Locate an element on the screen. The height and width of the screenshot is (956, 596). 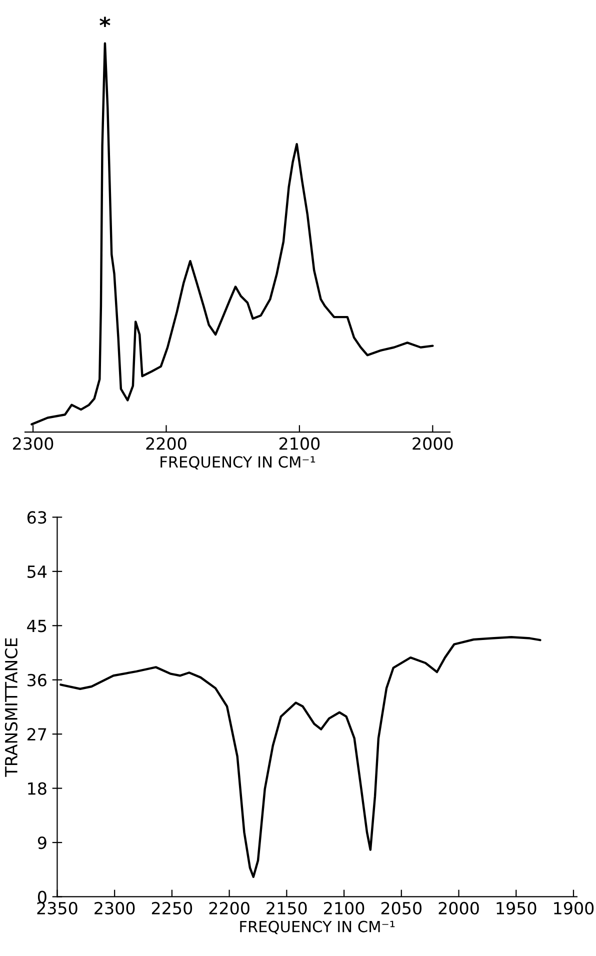
annotation: * is located at coordinates (105, 22).